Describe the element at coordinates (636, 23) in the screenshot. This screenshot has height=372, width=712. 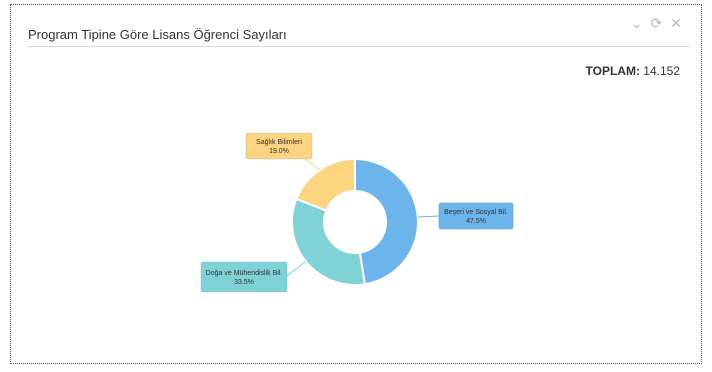
I see `chevron-down-icon: ⌄` at that location.